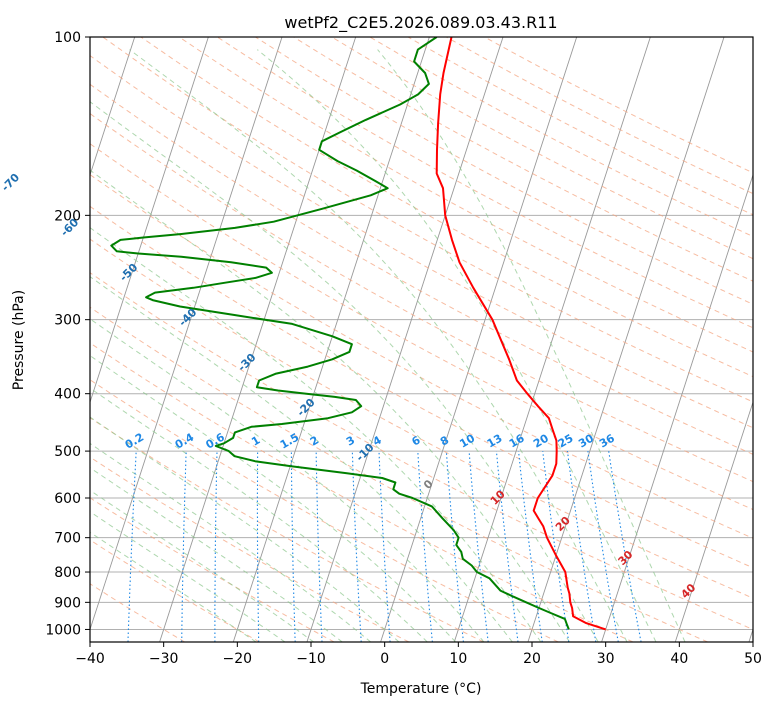 The width and height of the screenshot is (775, 712). I want to click on y-tick-label: 100, so click(67, 38).